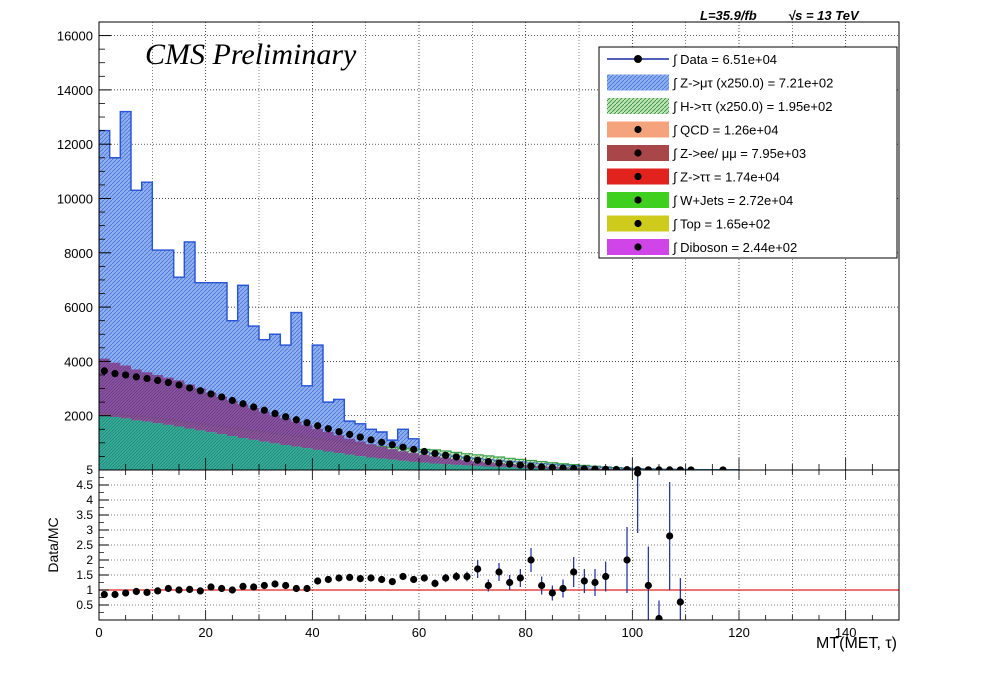 The width and height of the screenshot is (998, 673). I want to click on legend-swatch-htautau, so click(638, 106).